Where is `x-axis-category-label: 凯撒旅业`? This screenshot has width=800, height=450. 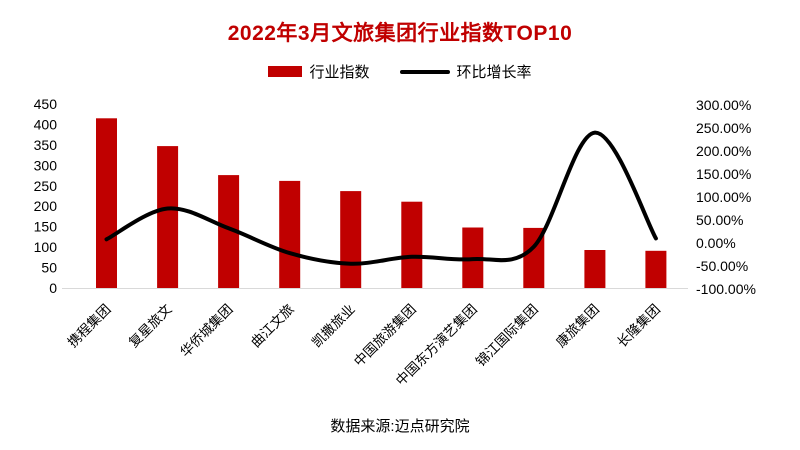 x-axis-category-label: 凯撒旅业 is located at coordinates (333, 326).